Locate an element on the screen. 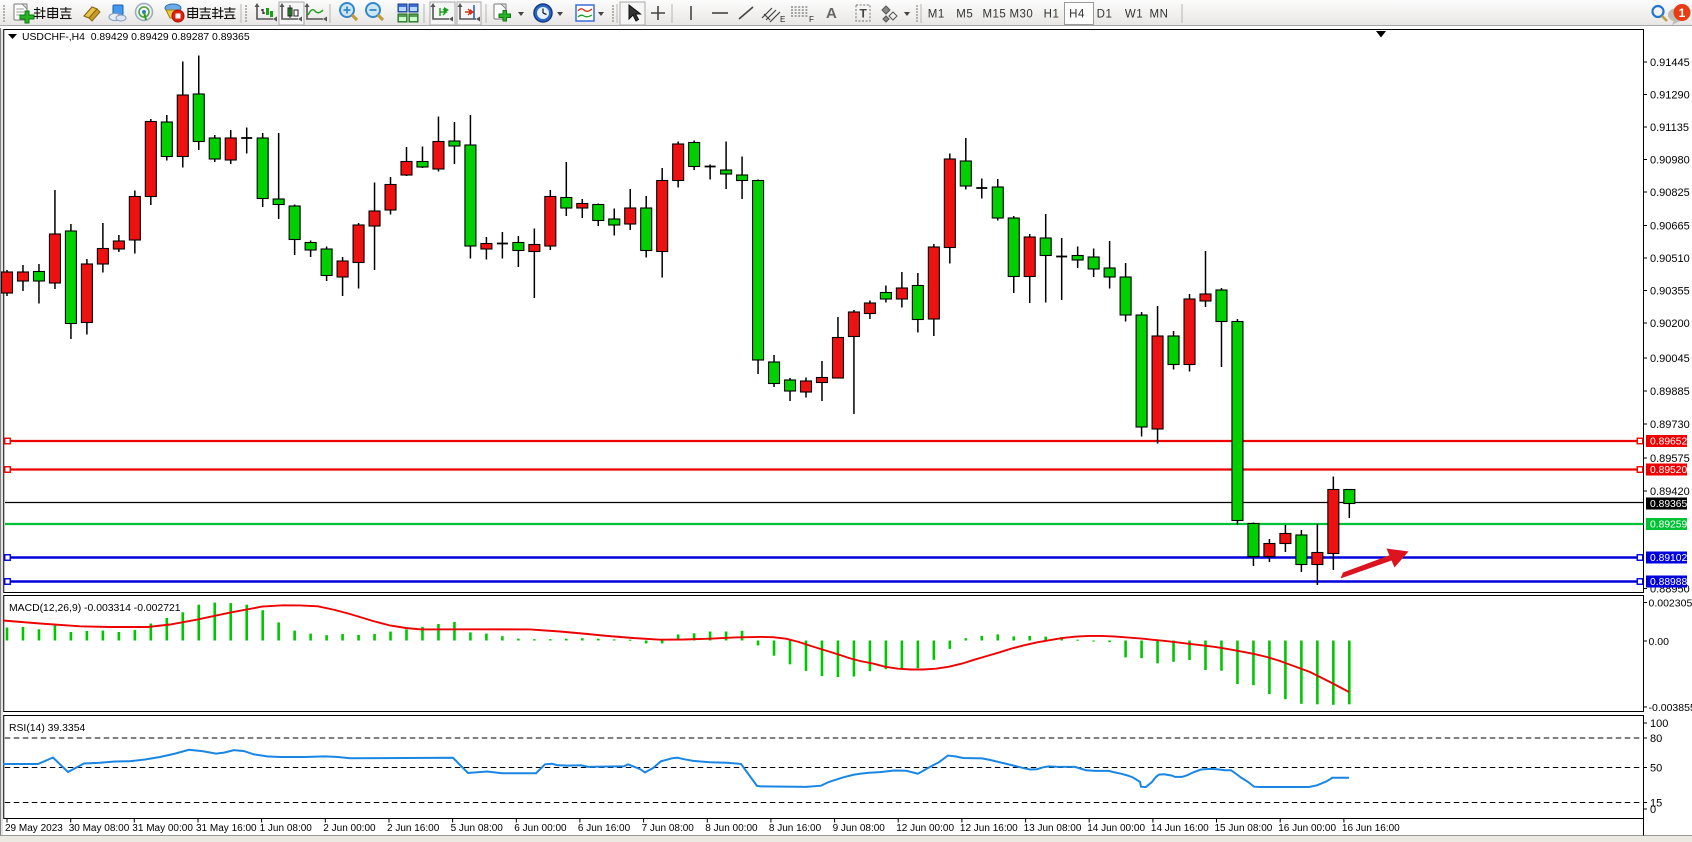 The image size is (1692, 842). svg-text: 0.89259 is located at coordinates (1668, 525).